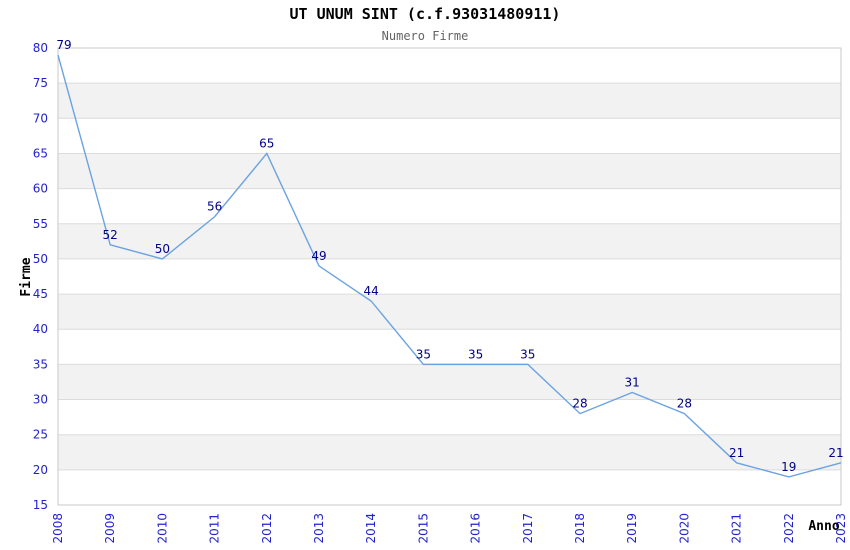 The image size is (850, 550). Describe the element at coordinates (40, 259) in the screenshot. I see `y-tick-label: 50` at that location.